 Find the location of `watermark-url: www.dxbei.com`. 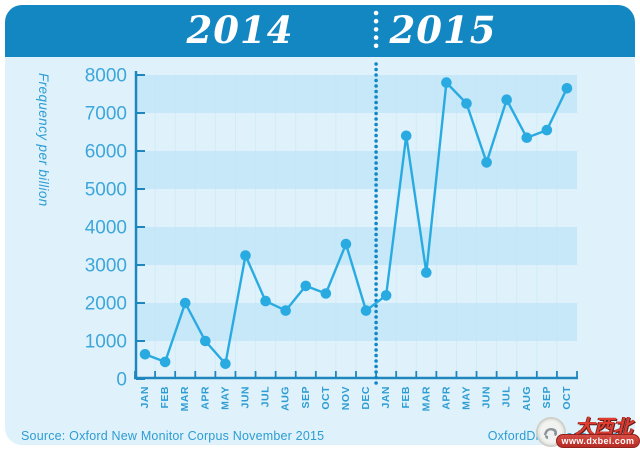

watermark-url: www.dxbei.com is located at coordinates (598, 440).